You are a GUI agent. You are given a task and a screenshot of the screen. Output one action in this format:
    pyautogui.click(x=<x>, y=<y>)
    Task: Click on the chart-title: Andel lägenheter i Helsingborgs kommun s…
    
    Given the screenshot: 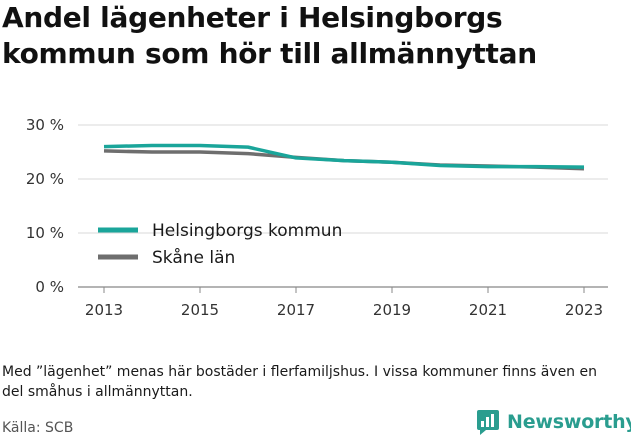 What is the action you would take?
    pyautogui.click(x=269, y=35)
    